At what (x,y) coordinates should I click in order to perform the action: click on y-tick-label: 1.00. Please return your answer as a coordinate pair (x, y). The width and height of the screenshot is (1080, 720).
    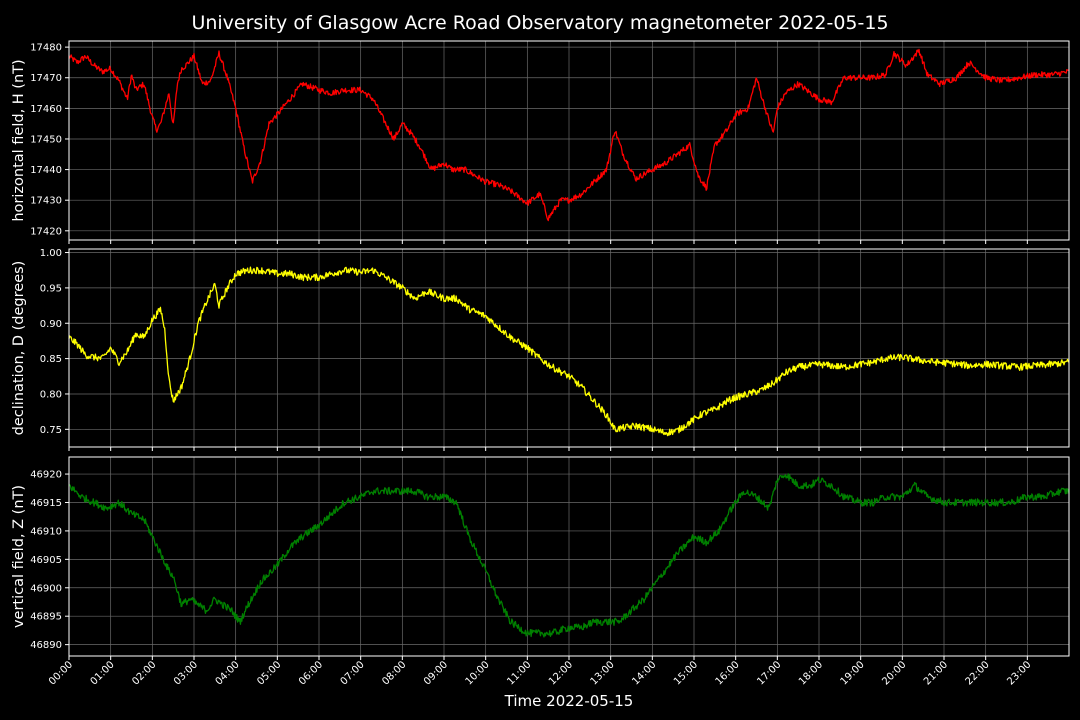
    Looking at the image, I should click on (51, 253).